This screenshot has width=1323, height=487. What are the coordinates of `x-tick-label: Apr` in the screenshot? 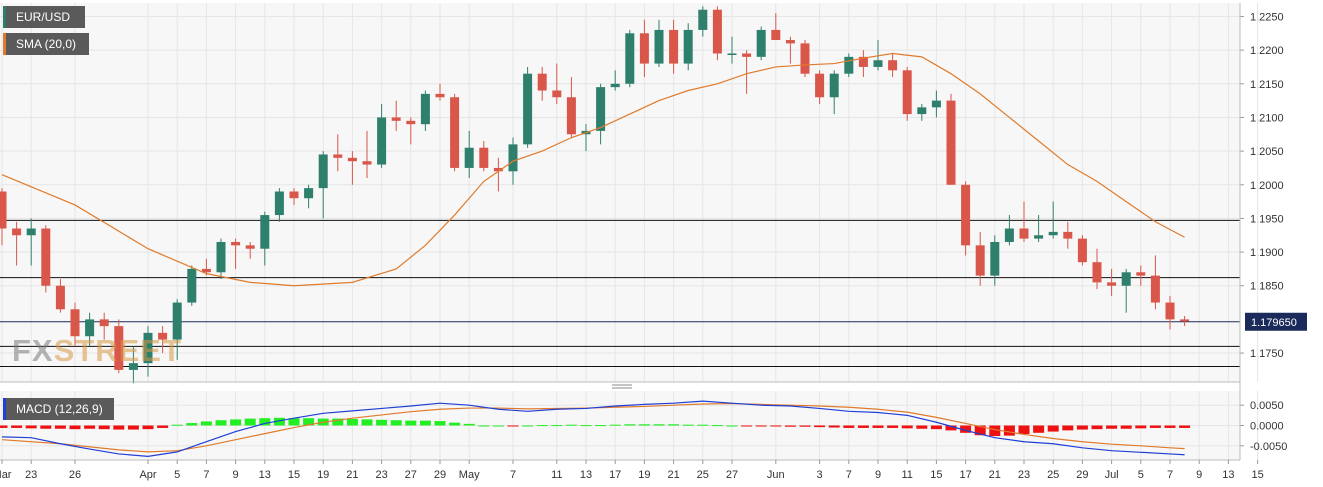 It's located at (147, 475).